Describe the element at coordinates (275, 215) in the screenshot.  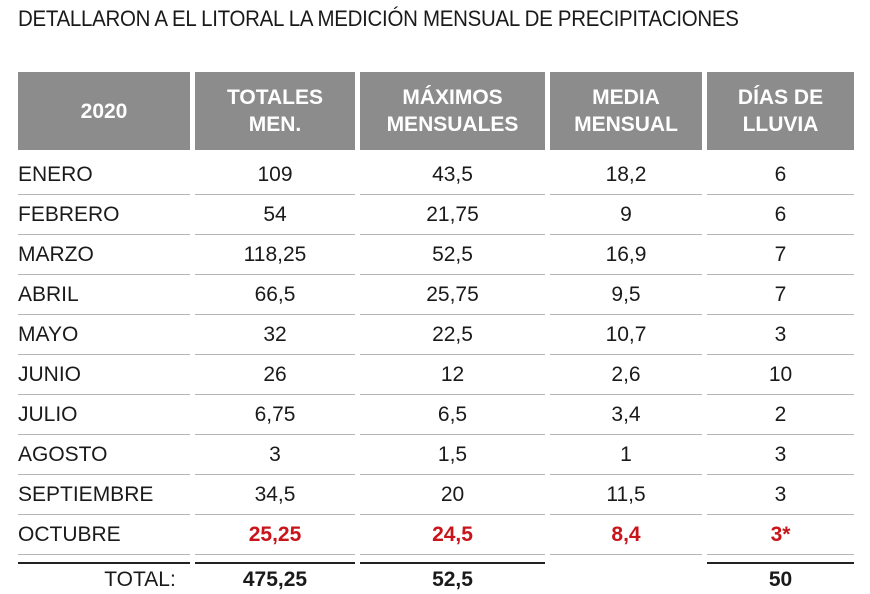
I see `value-cell: 54` at that location.